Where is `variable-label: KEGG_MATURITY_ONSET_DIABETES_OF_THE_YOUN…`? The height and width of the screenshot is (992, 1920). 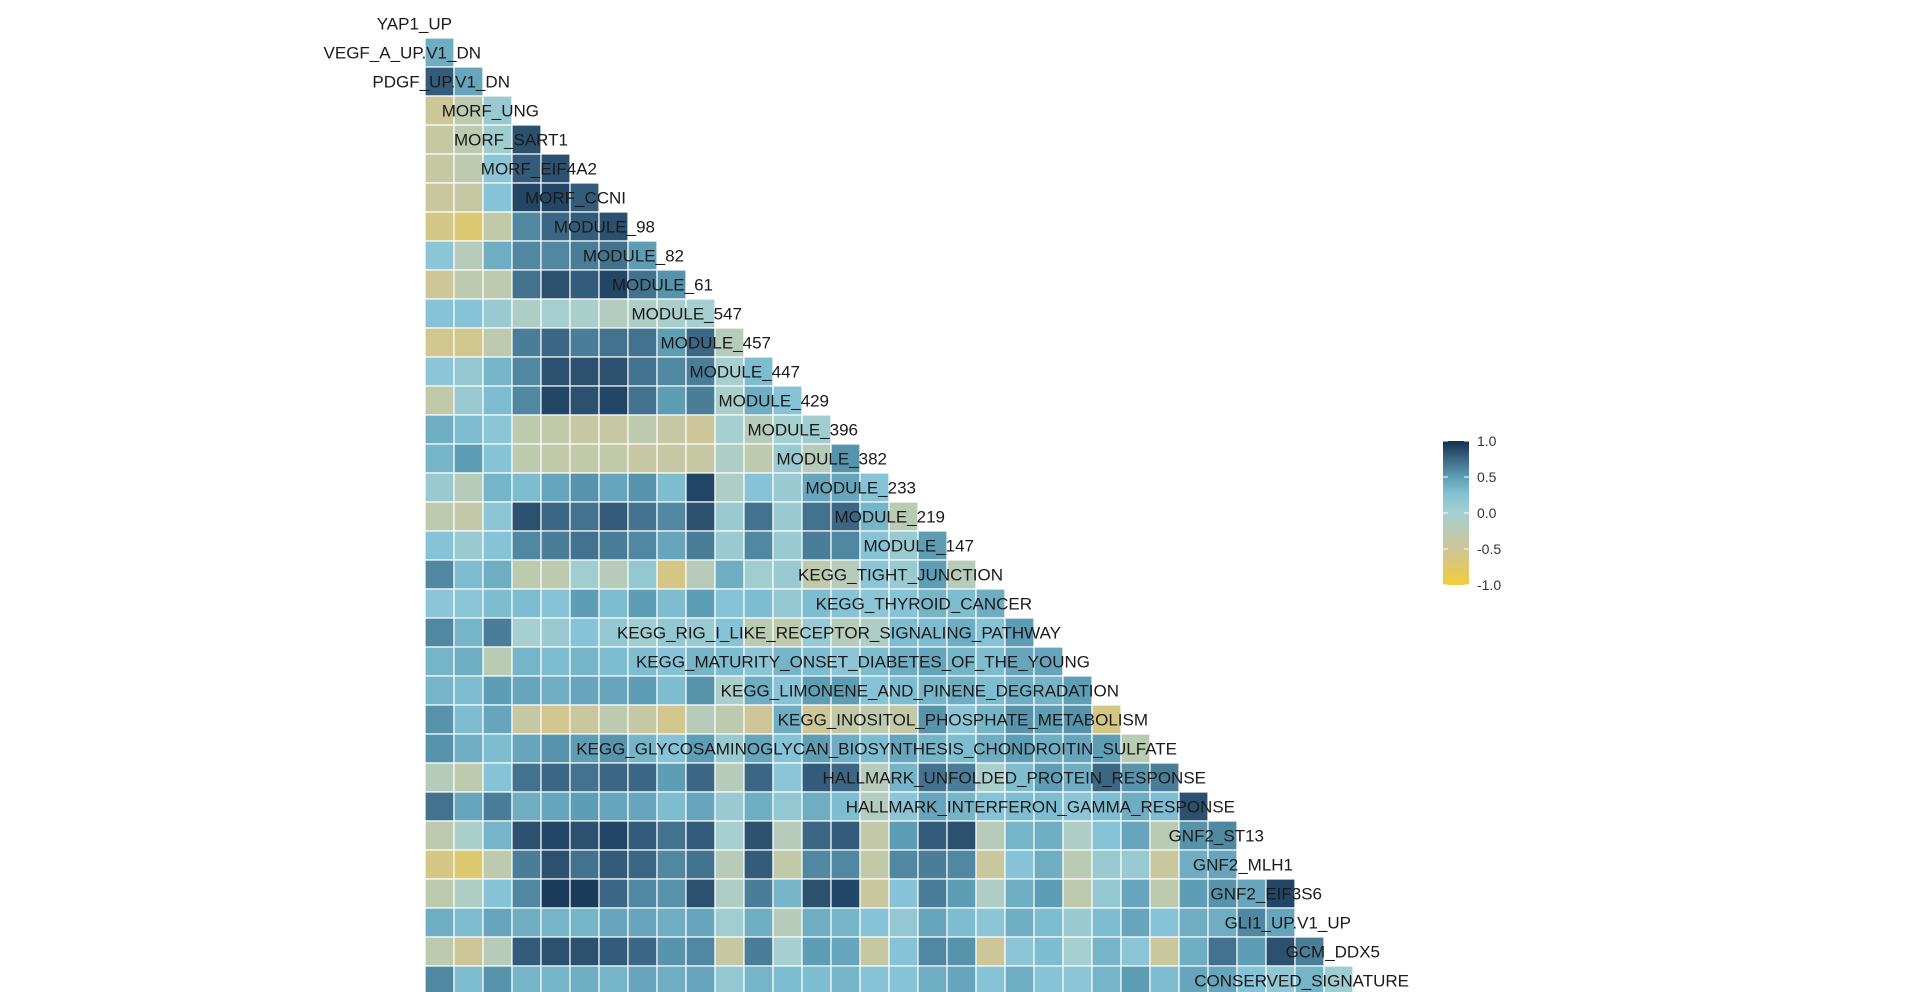 variable-label: KEGG_MATURITY_ONSET_DIABETES_OF_THE_YOUN… is located at coordinates (863, 662).